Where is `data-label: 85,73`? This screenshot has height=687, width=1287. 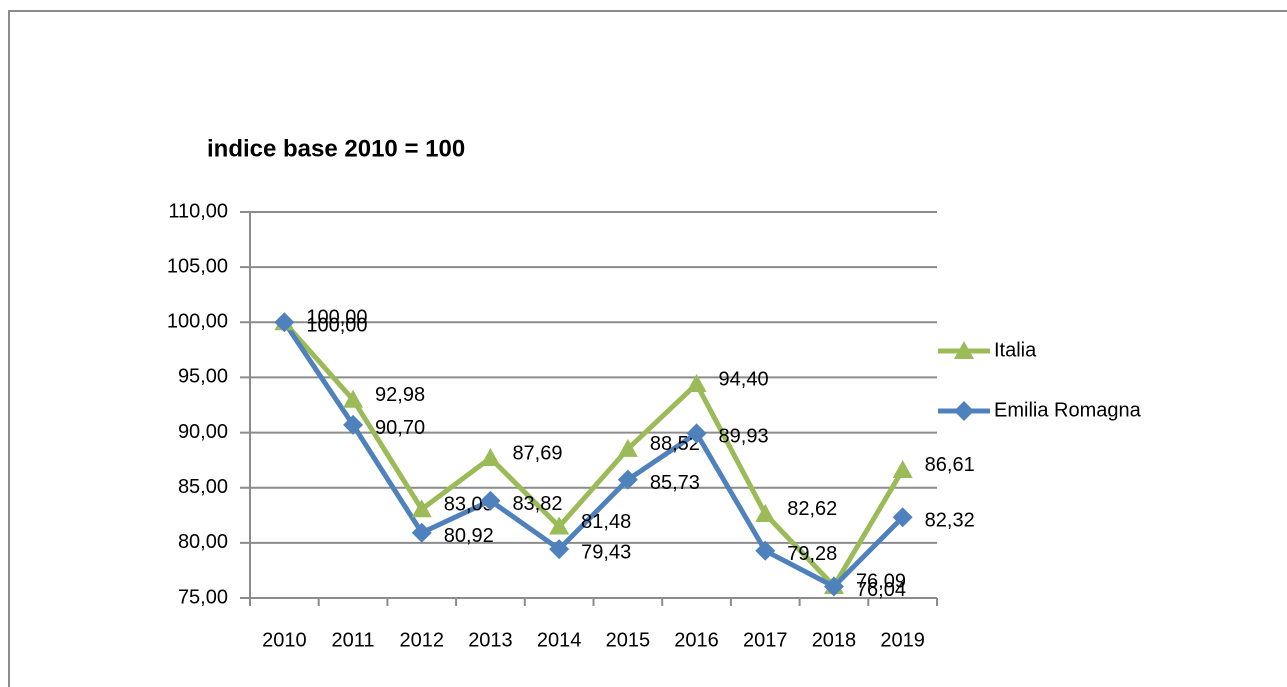 data-label: 85,73 is located at coordinates (675, 483).